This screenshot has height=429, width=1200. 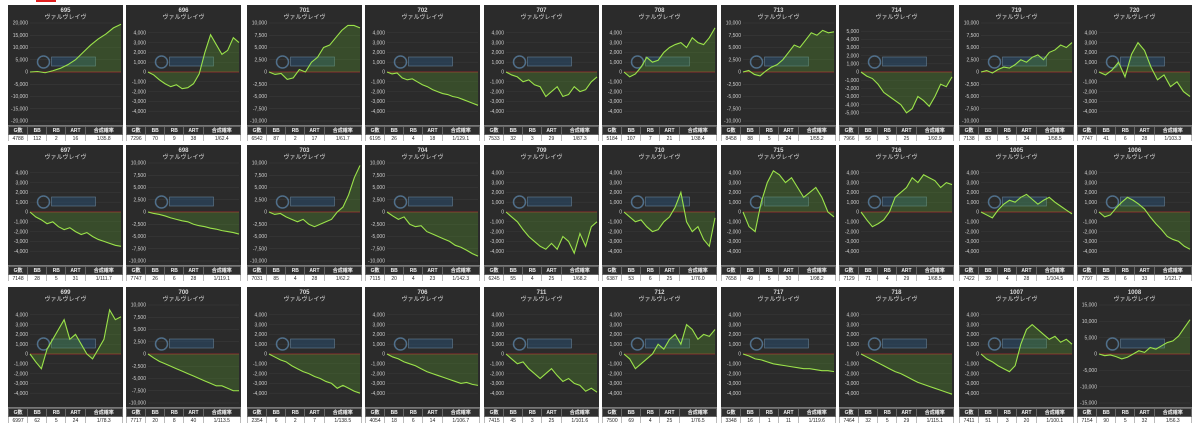 What do you see at coordinates (37, 419) in the screenshot?
I see `stats-value: 62` at bounding box center [37, 419].